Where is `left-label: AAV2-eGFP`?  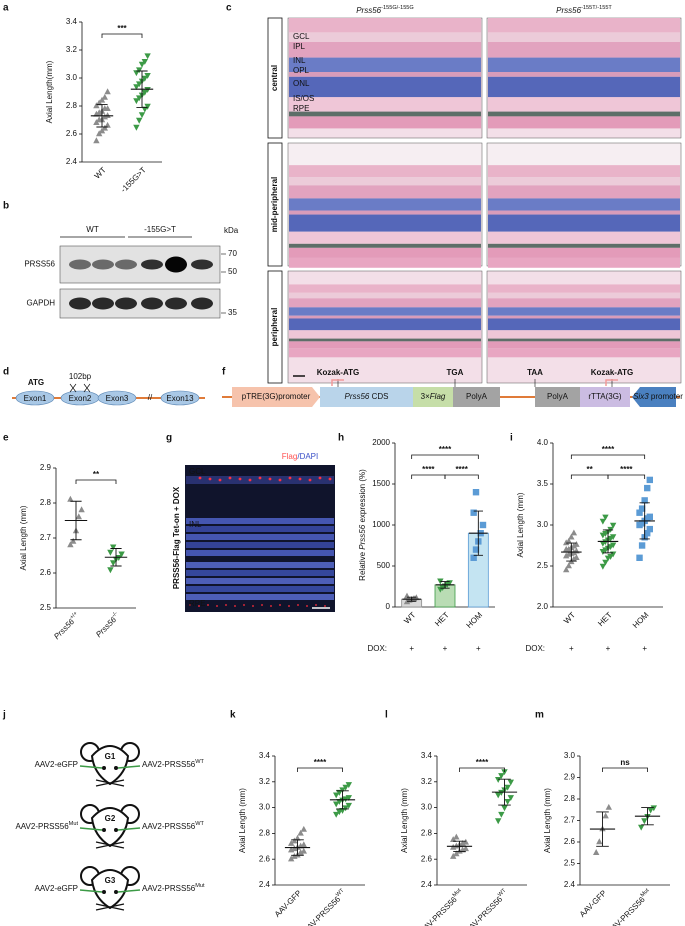
left-label: AAV2-eGFP is located at coordinates (56, 764).